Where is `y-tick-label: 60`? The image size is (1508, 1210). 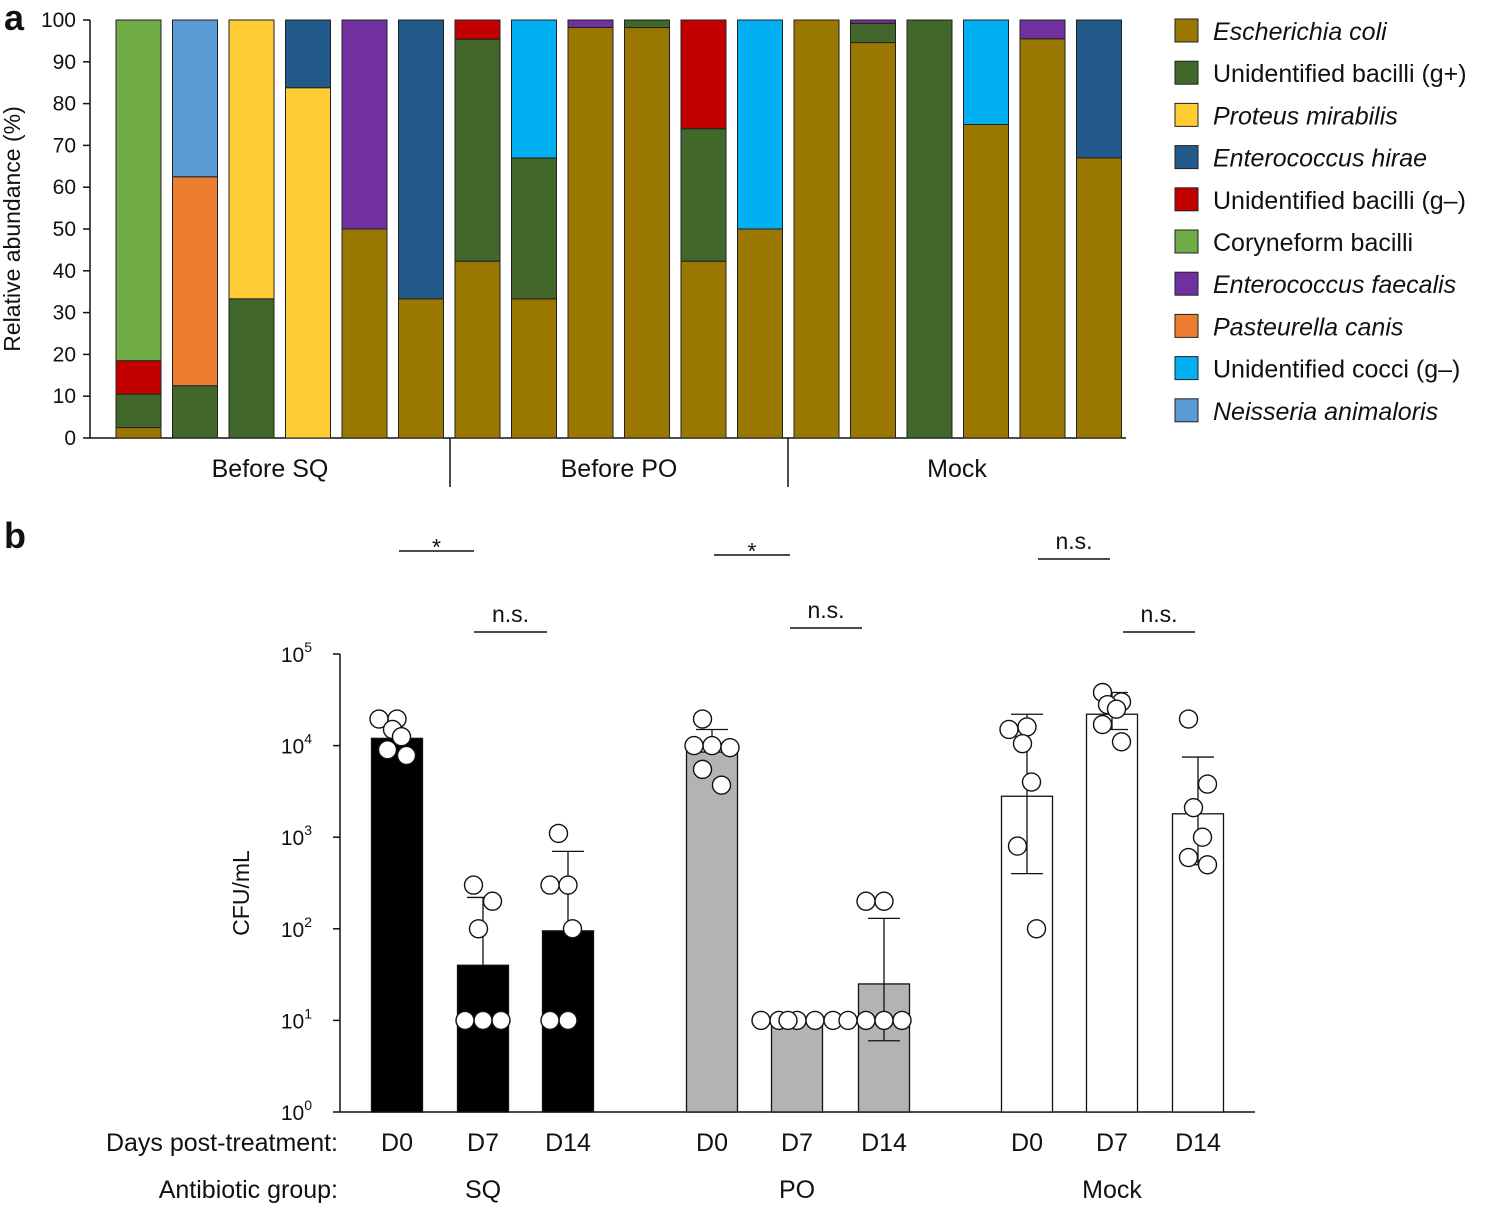
y-tick-label: 60 is located at coordinates (64, 187).